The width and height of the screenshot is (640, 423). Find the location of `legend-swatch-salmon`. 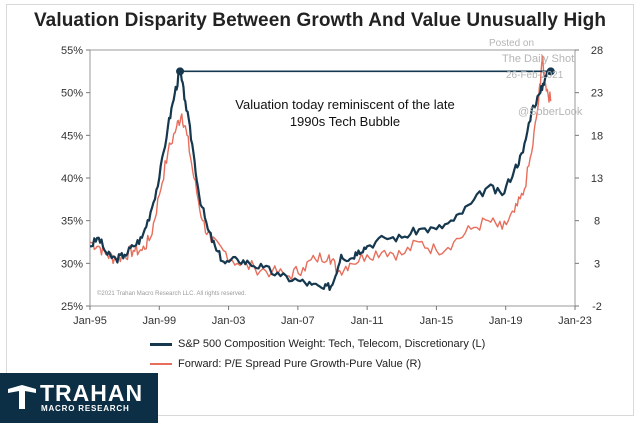

legend-swatch-salmon is located at coordinates (161, 364).